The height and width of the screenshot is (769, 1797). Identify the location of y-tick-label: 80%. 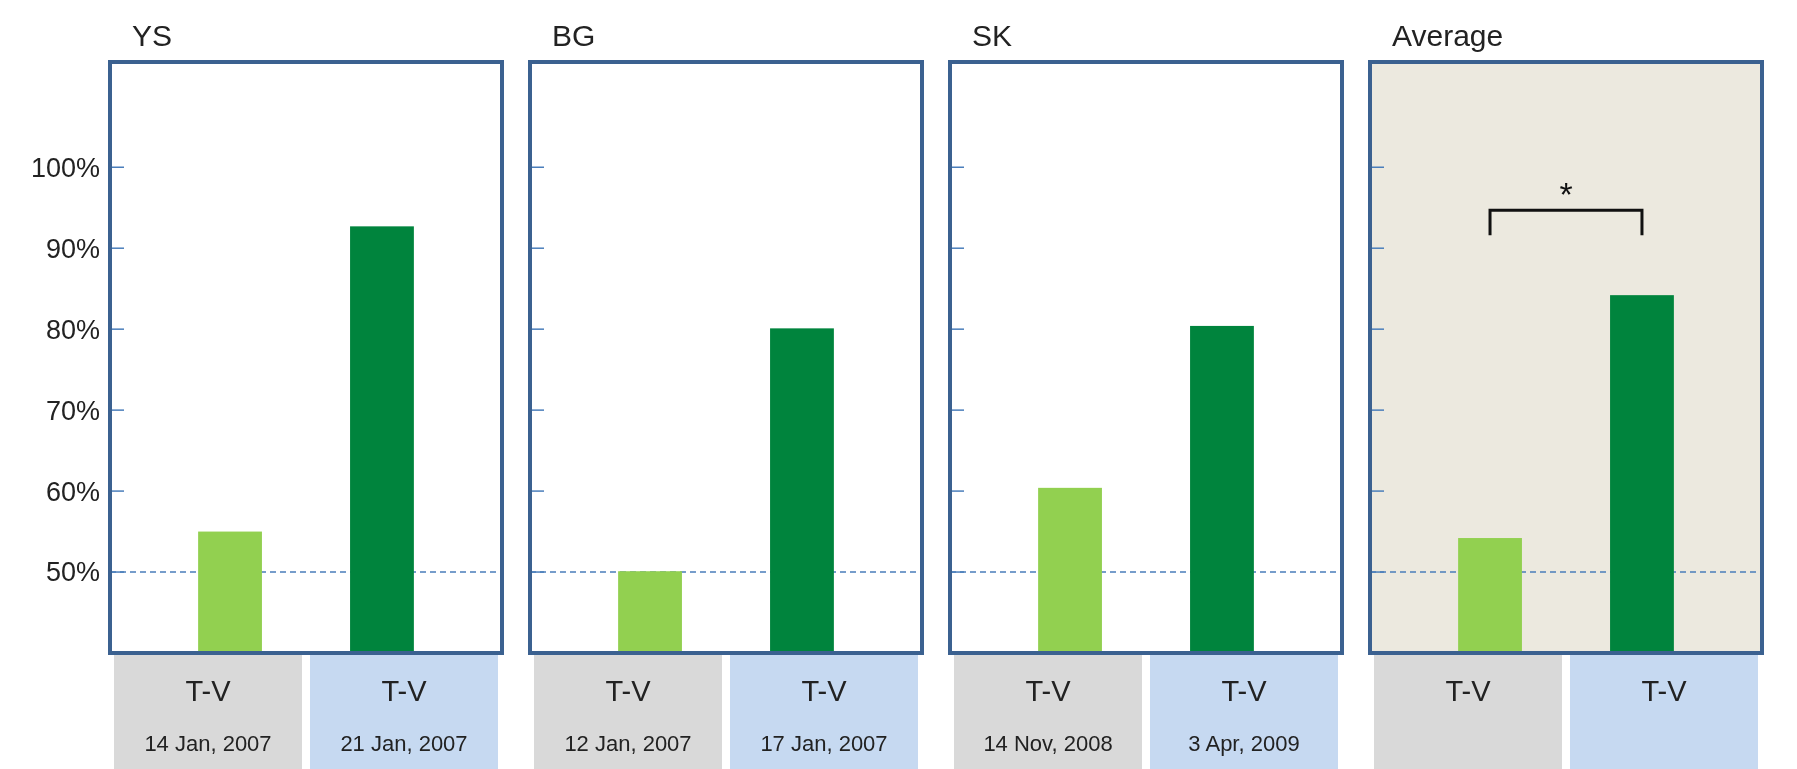
(72, 329).